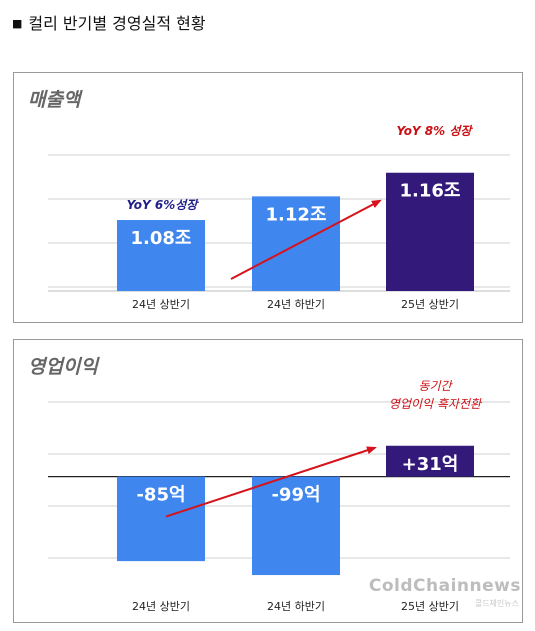 This screenshot has width=535, height=631. I want to click on data-label-1: 1.08조, so click(161, 238).